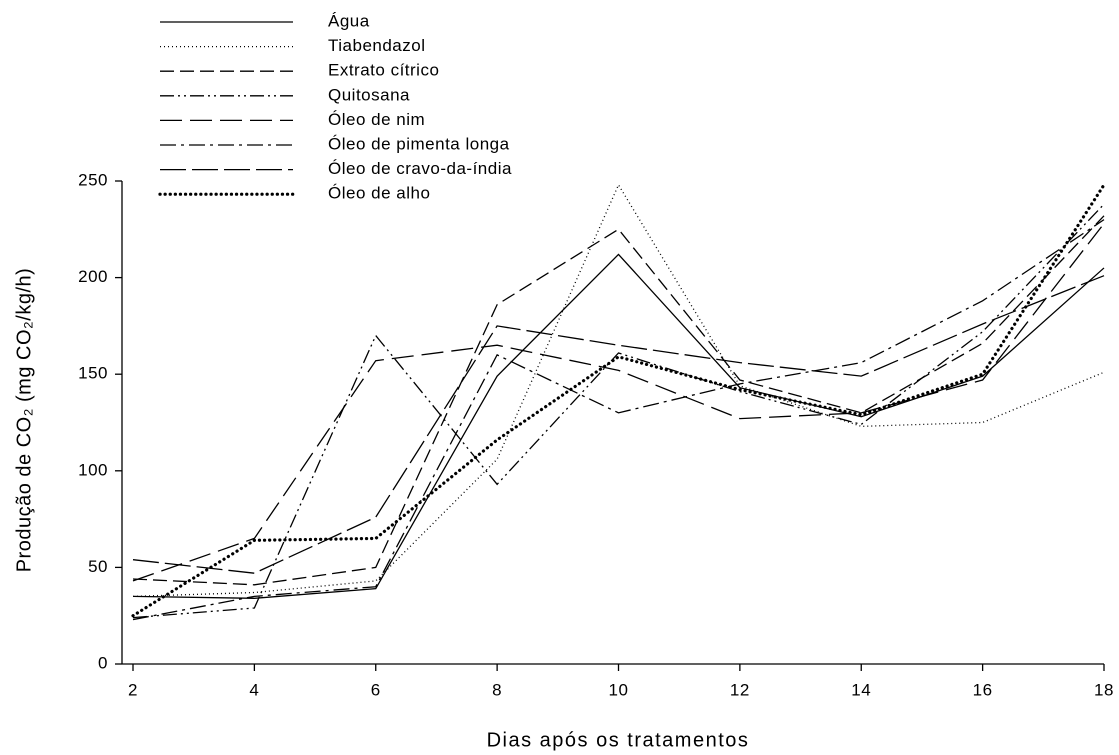 The height and width of the screenshot is (755, 1119). Describe the element at coordinates (349, 20) in the screenshot. I see `legend-label: Água` at that location.